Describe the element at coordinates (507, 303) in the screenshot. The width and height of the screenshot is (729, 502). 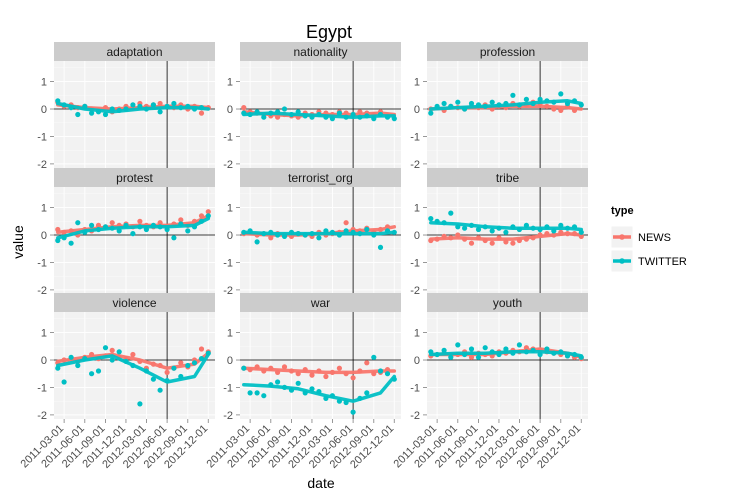
I see `facet-strip-label: youth` at that location.